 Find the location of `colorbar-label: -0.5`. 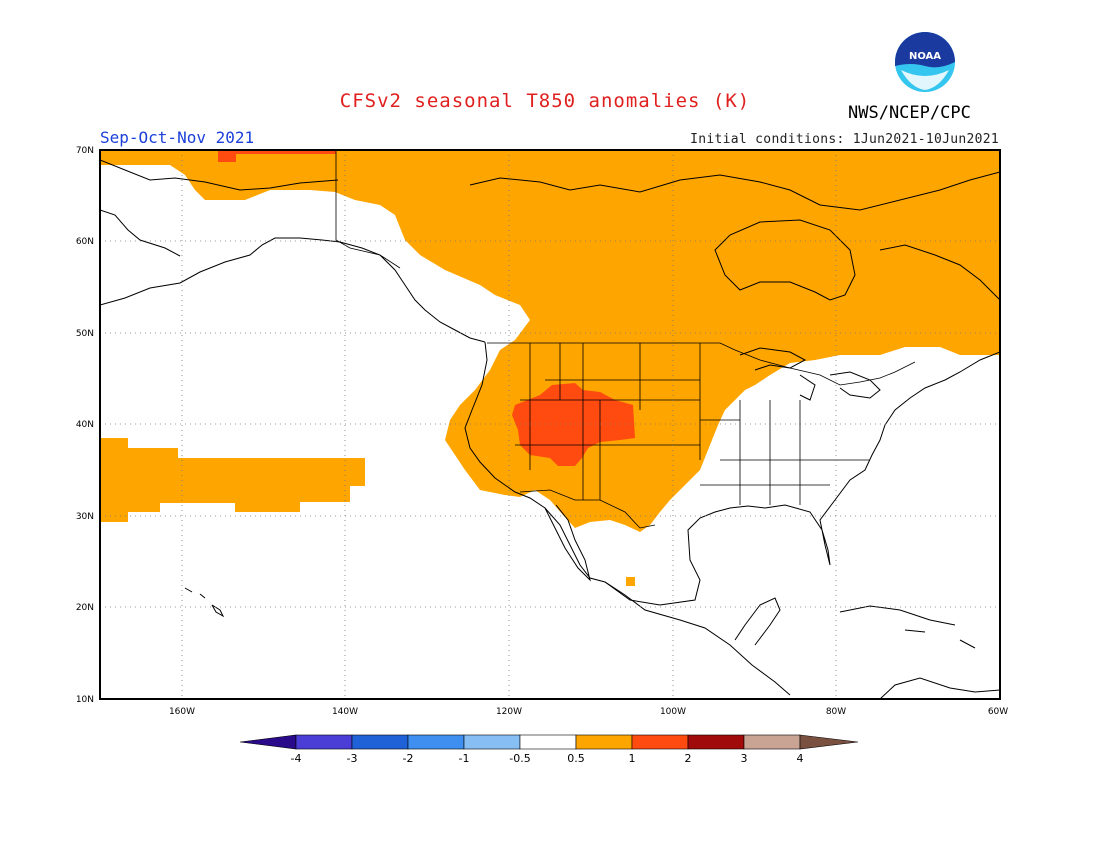

colorbar-label: -0.5 is located at coordinates (519, 758).